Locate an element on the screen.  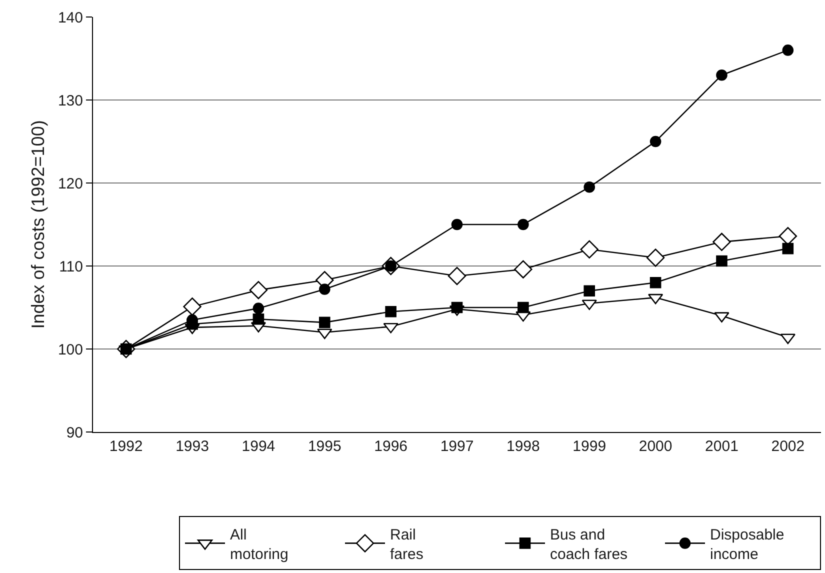
legend-label: All motoring is located at coordinates (259, 544).